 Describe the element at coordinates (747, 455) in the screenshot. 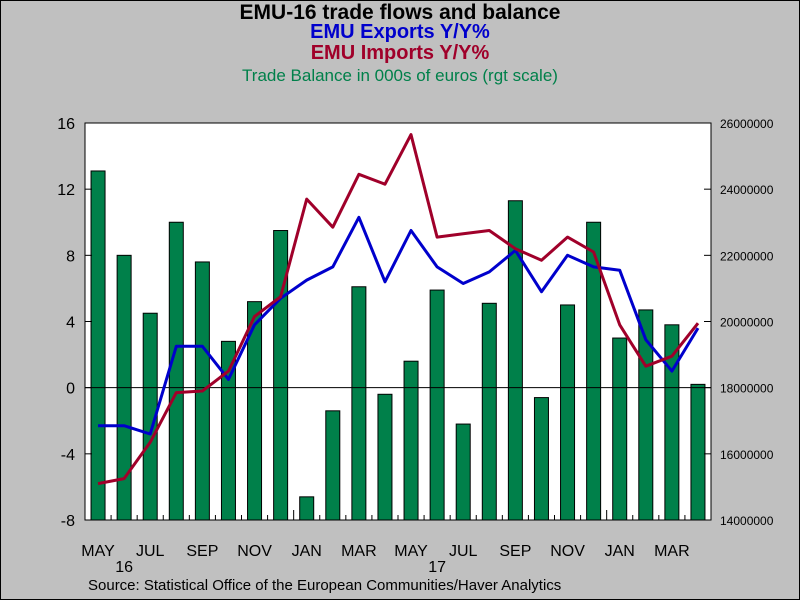

I see `right-axis-tick-label: 16000000` at that location.